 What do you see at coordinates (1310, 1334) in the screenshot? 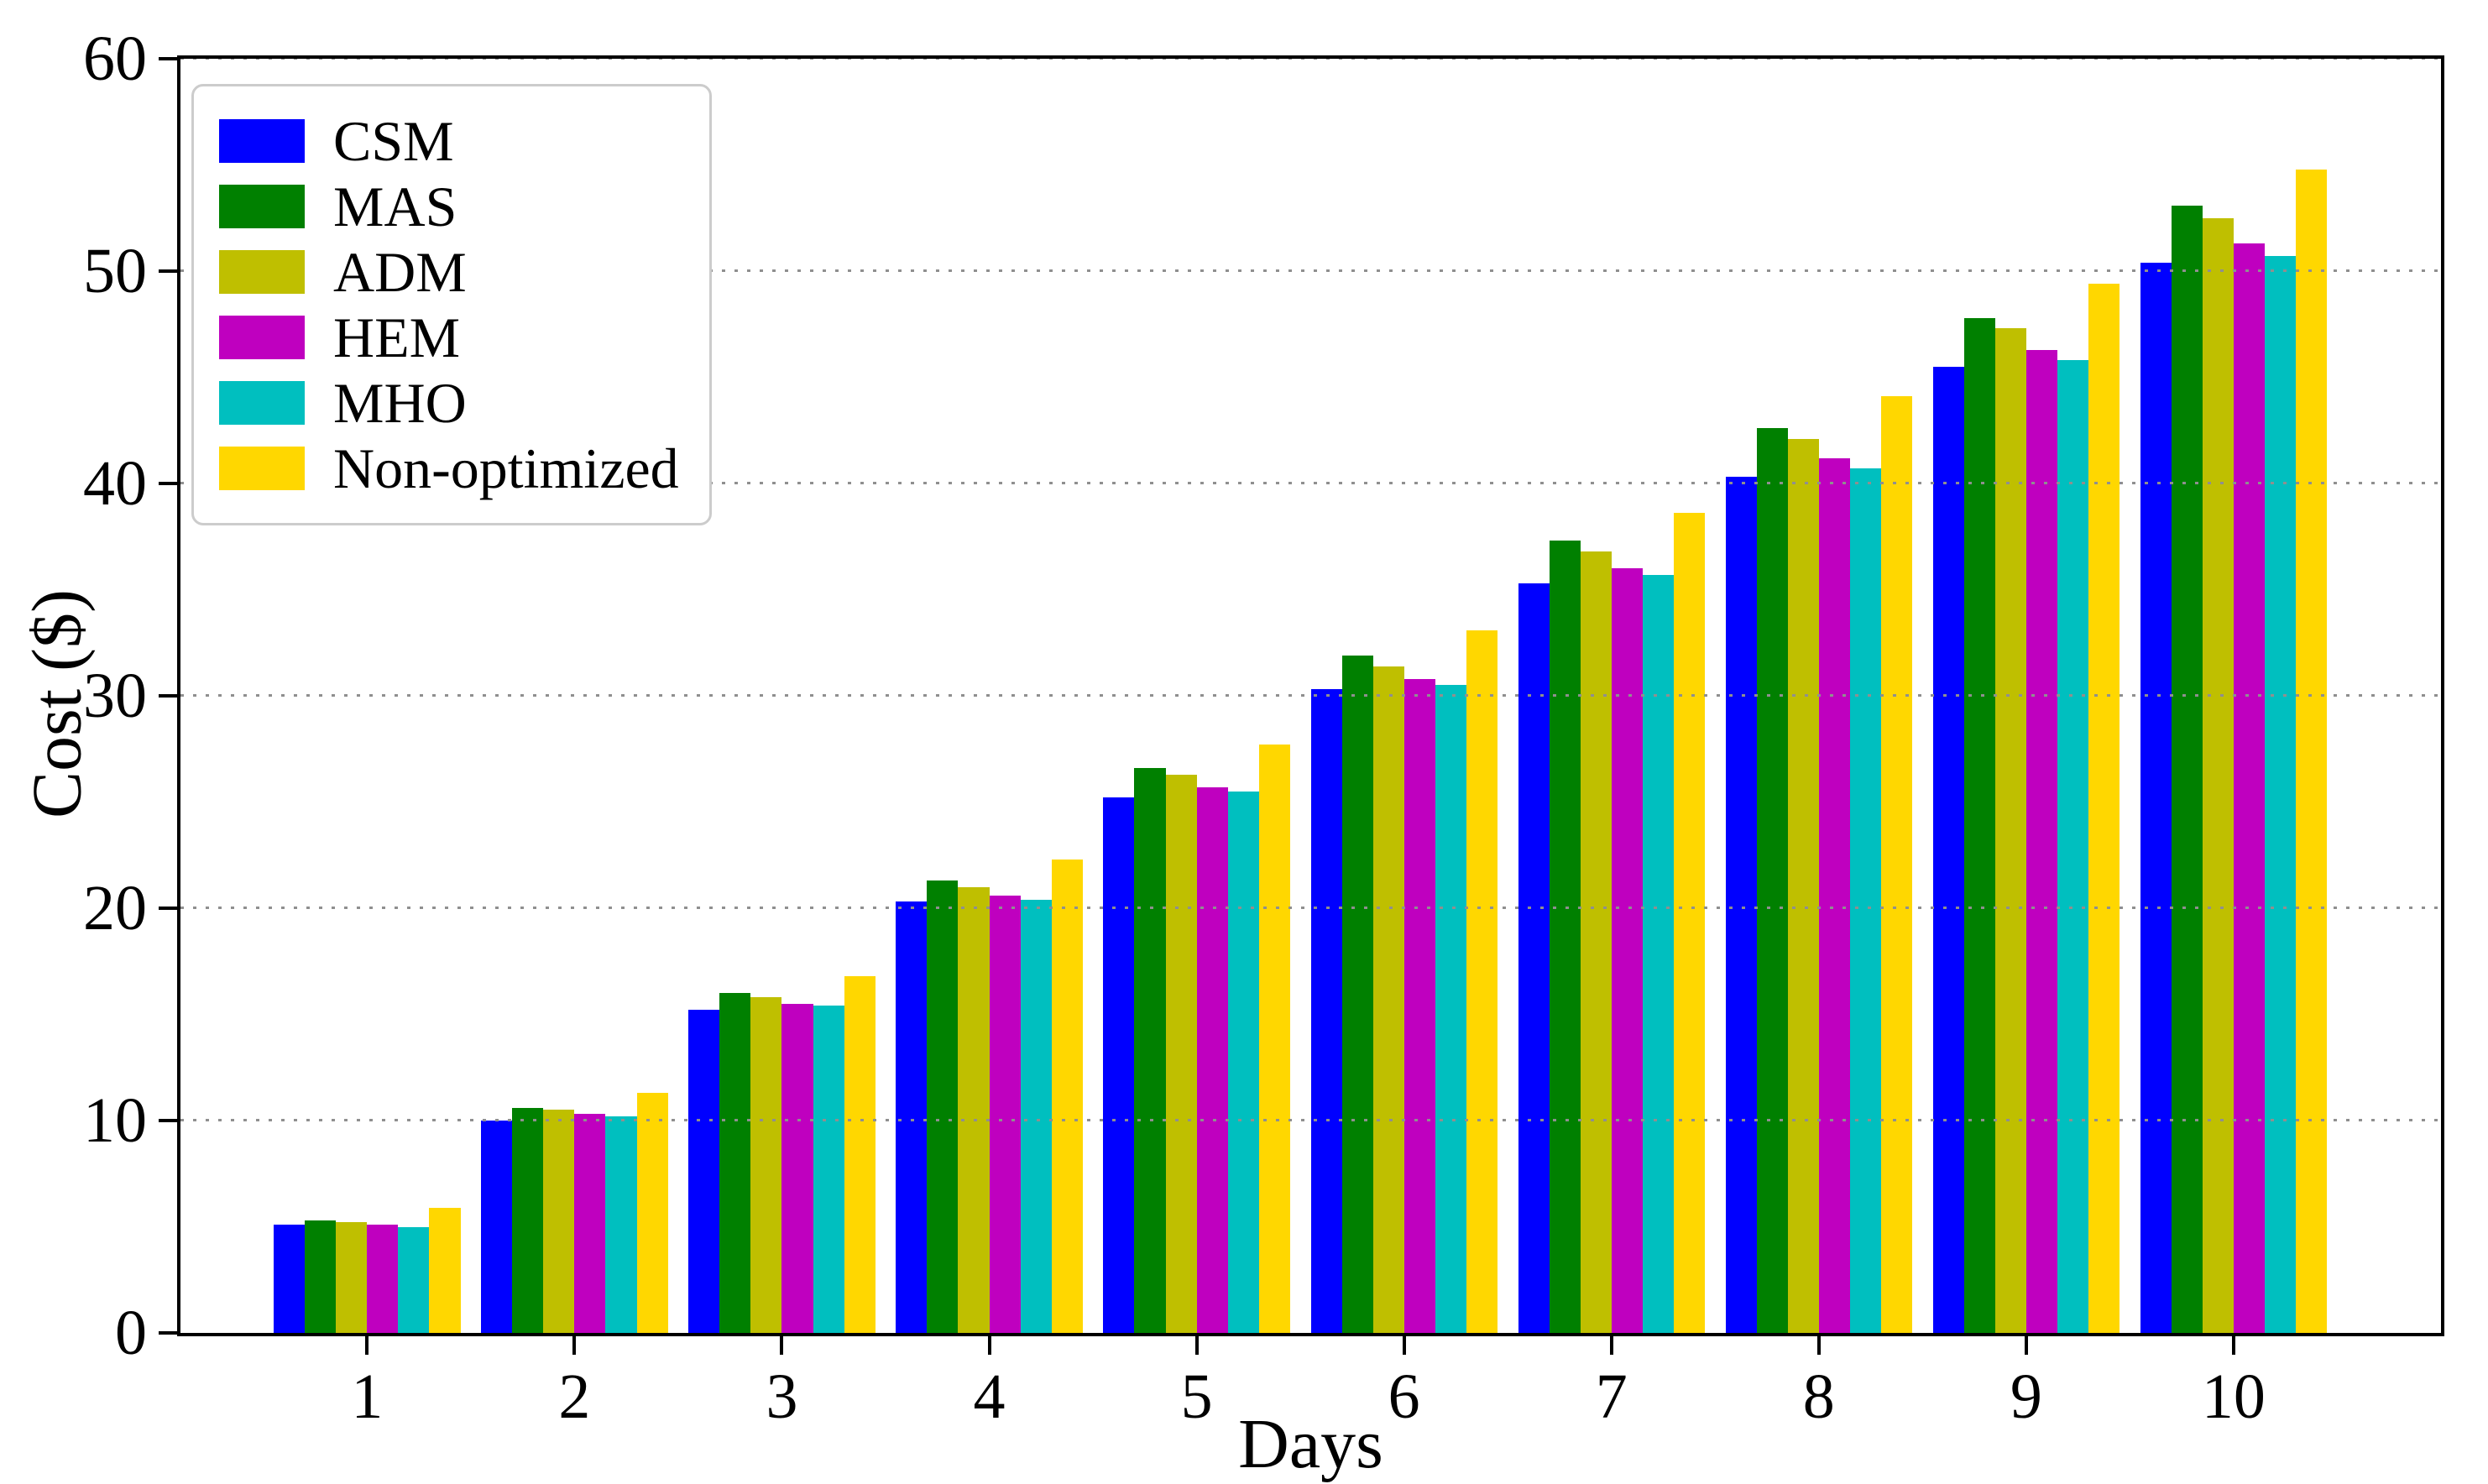
I see `bottom-spine` at bounding box center [1310, 1334].